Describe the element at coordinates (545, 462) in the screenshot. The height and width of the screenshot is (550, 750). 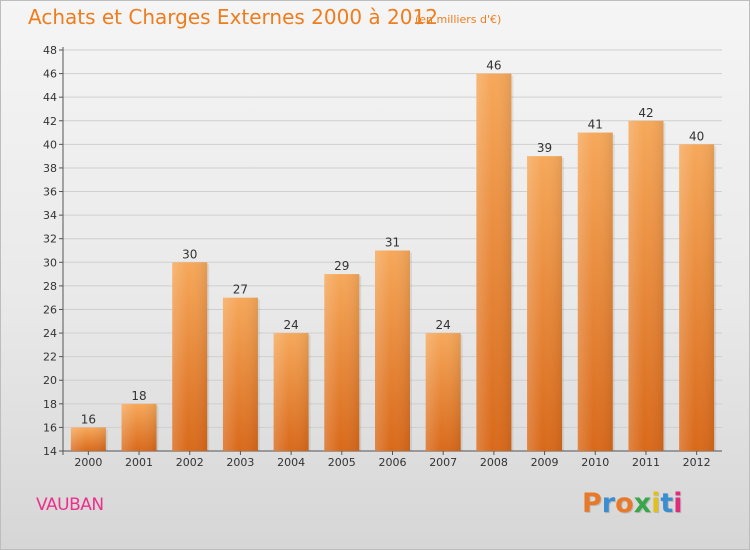
I see `x-tick-label: 2009` at that location.